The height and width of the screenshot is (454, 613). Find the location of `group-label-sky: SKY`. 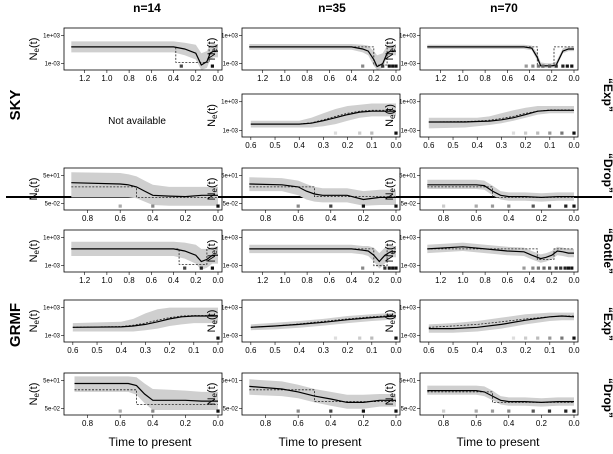

group-label-sky: SKY is located at coordinates (15, 105).